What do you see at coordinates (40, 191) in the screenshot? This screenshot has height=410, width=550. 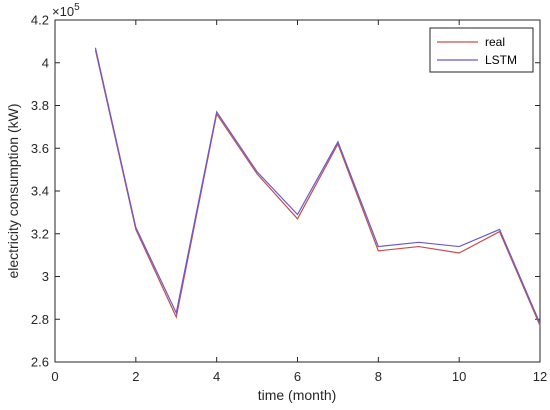 I see `y-tick-label: 3.4` at bounding box center [40, 191].